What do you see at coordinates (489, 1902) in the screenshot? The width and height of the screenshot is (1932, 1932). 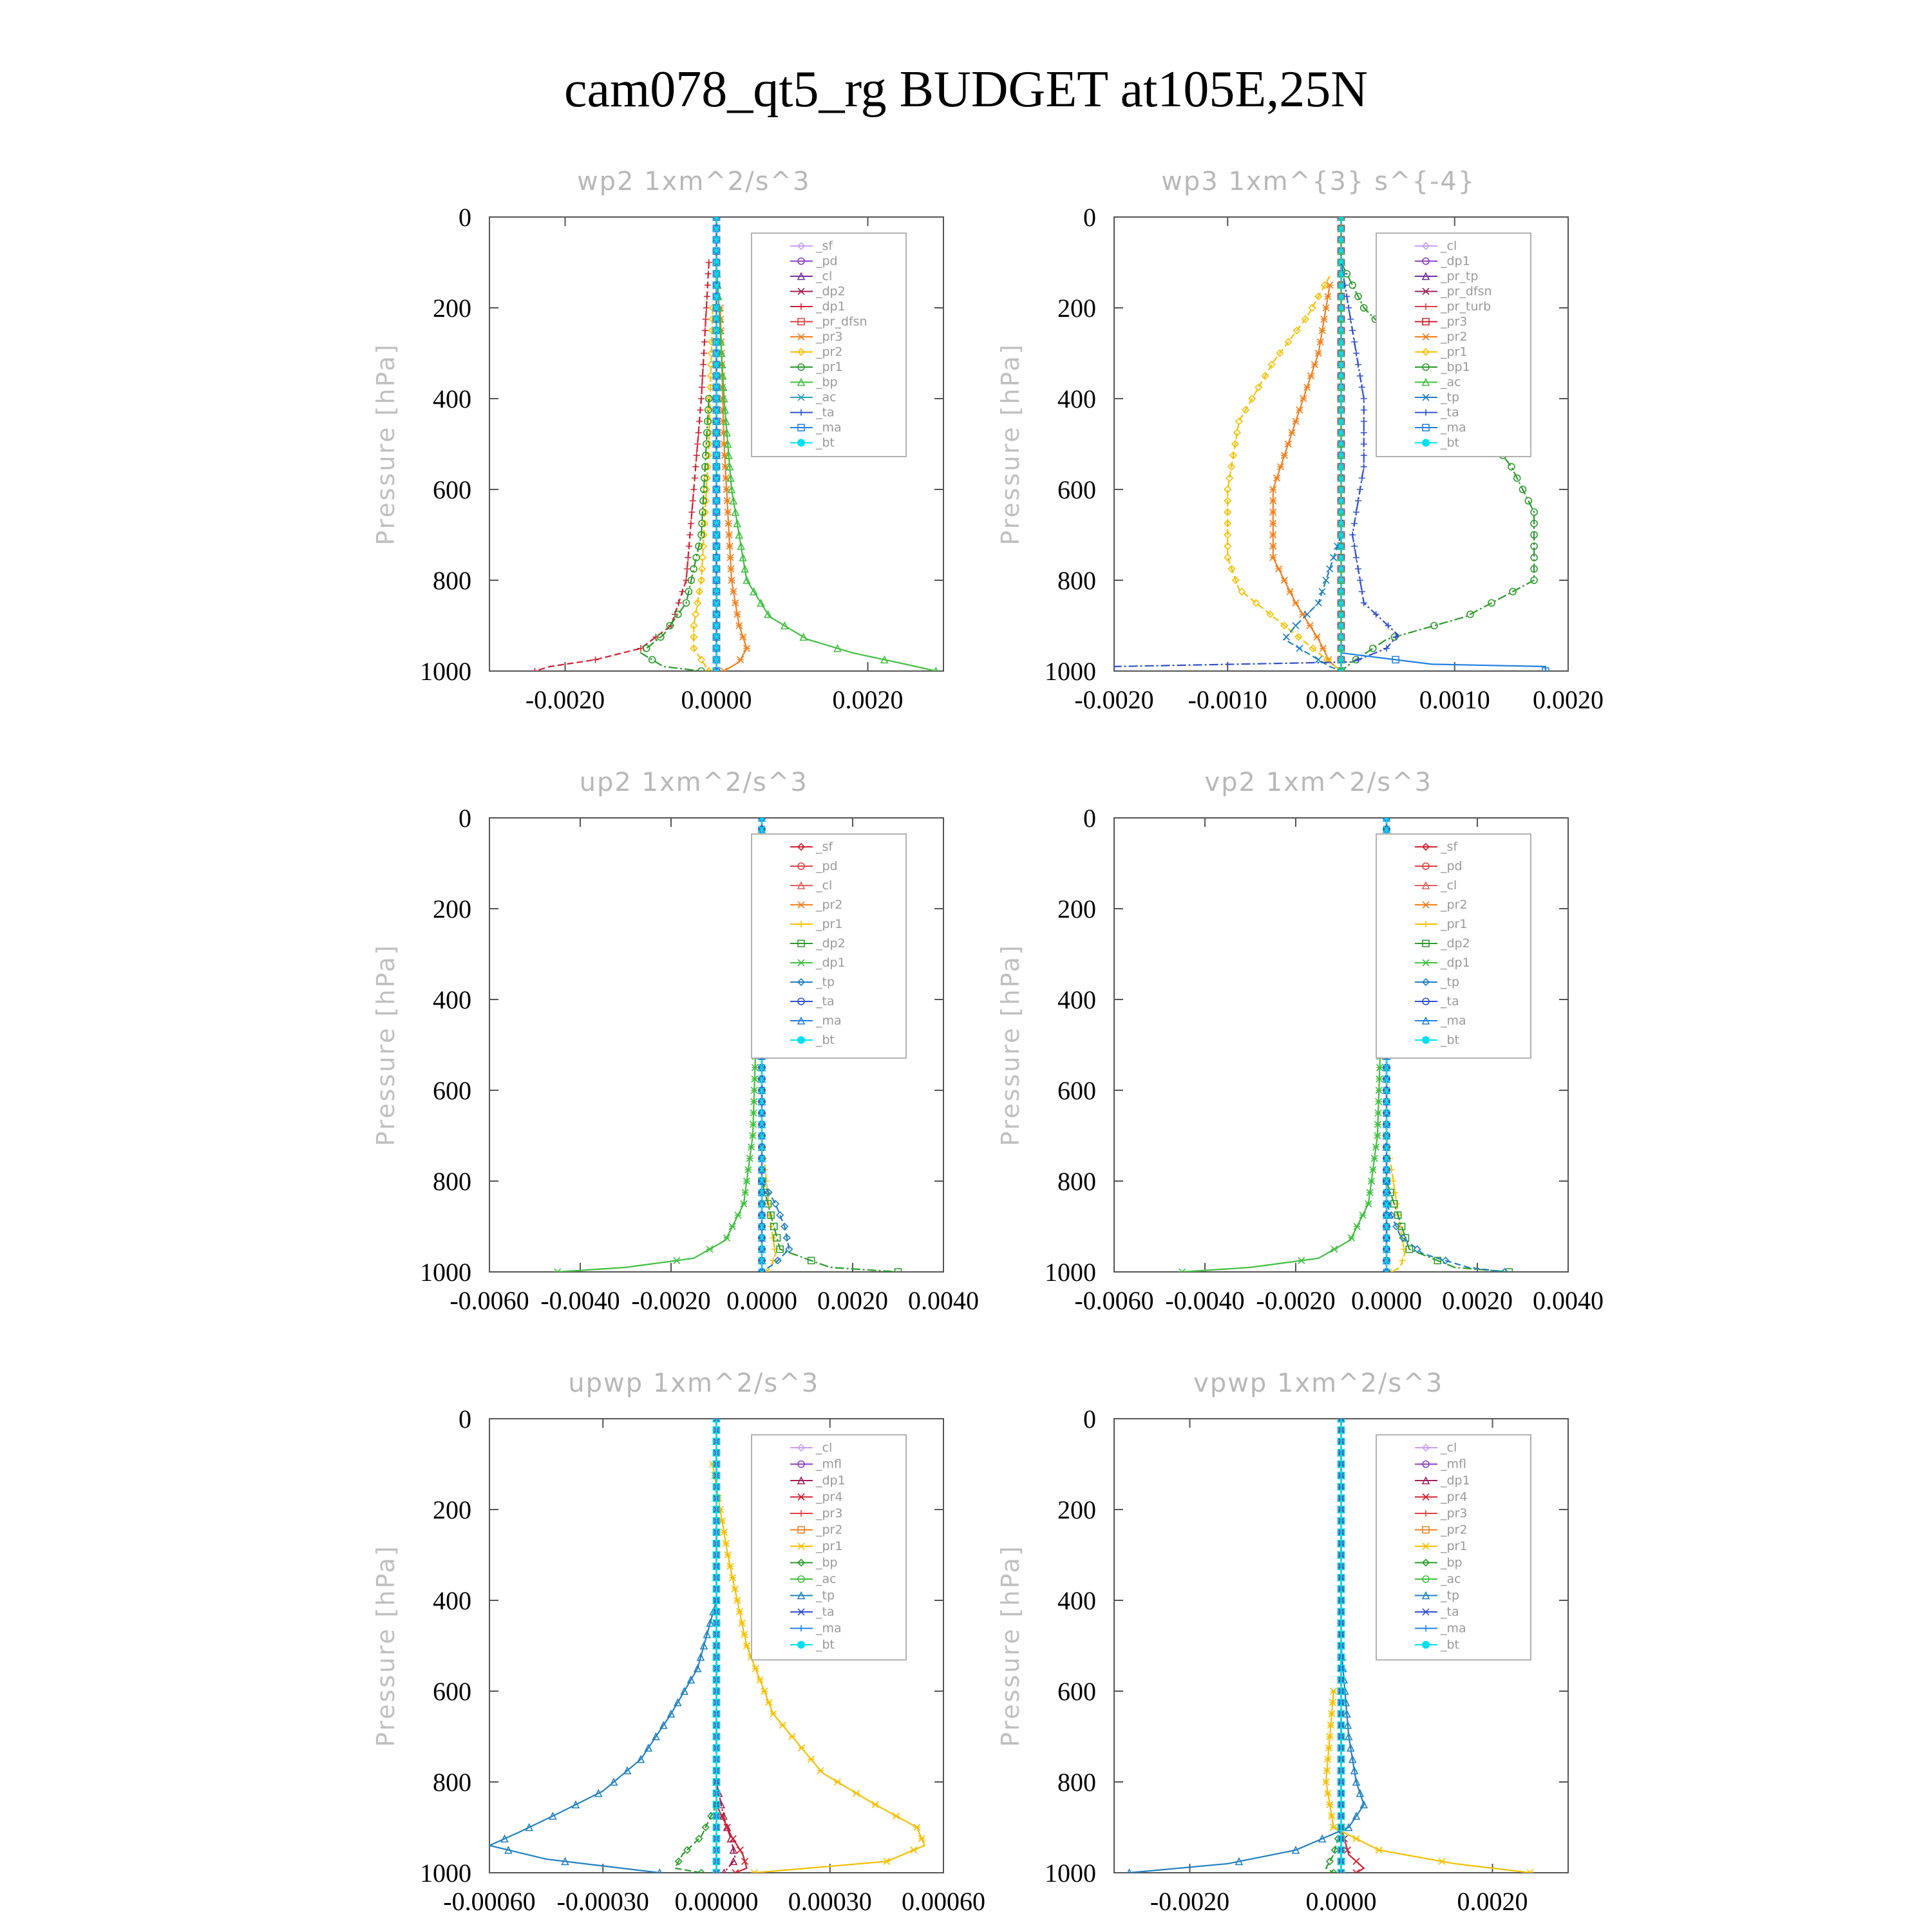 I see `x-tick-label: -0.00060` at bounding box center [489, 1902].